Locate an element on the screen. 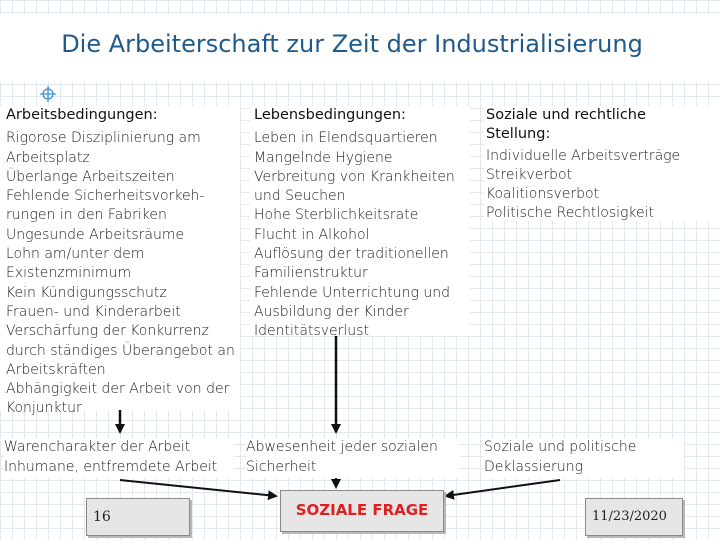 This screenshot has height=540, width=720. list-item: Identitätsverlust is located at coordinates (311, 331).